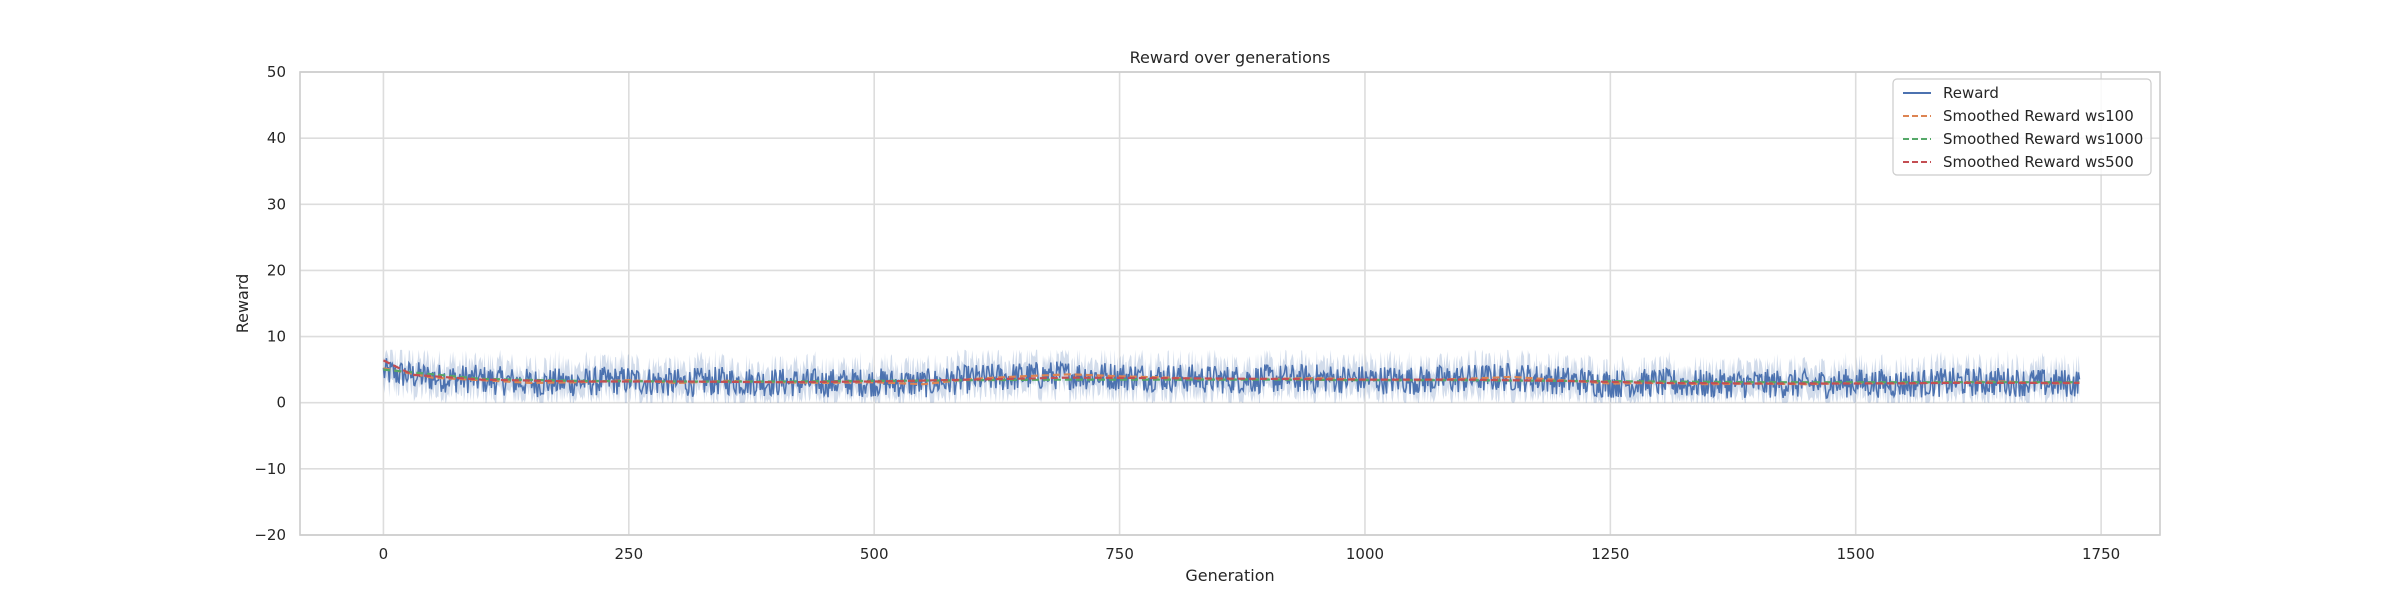 The height and width of the screenshot is (604, 2400). I want to click on legend-label: Reward, so click(1971, 93).